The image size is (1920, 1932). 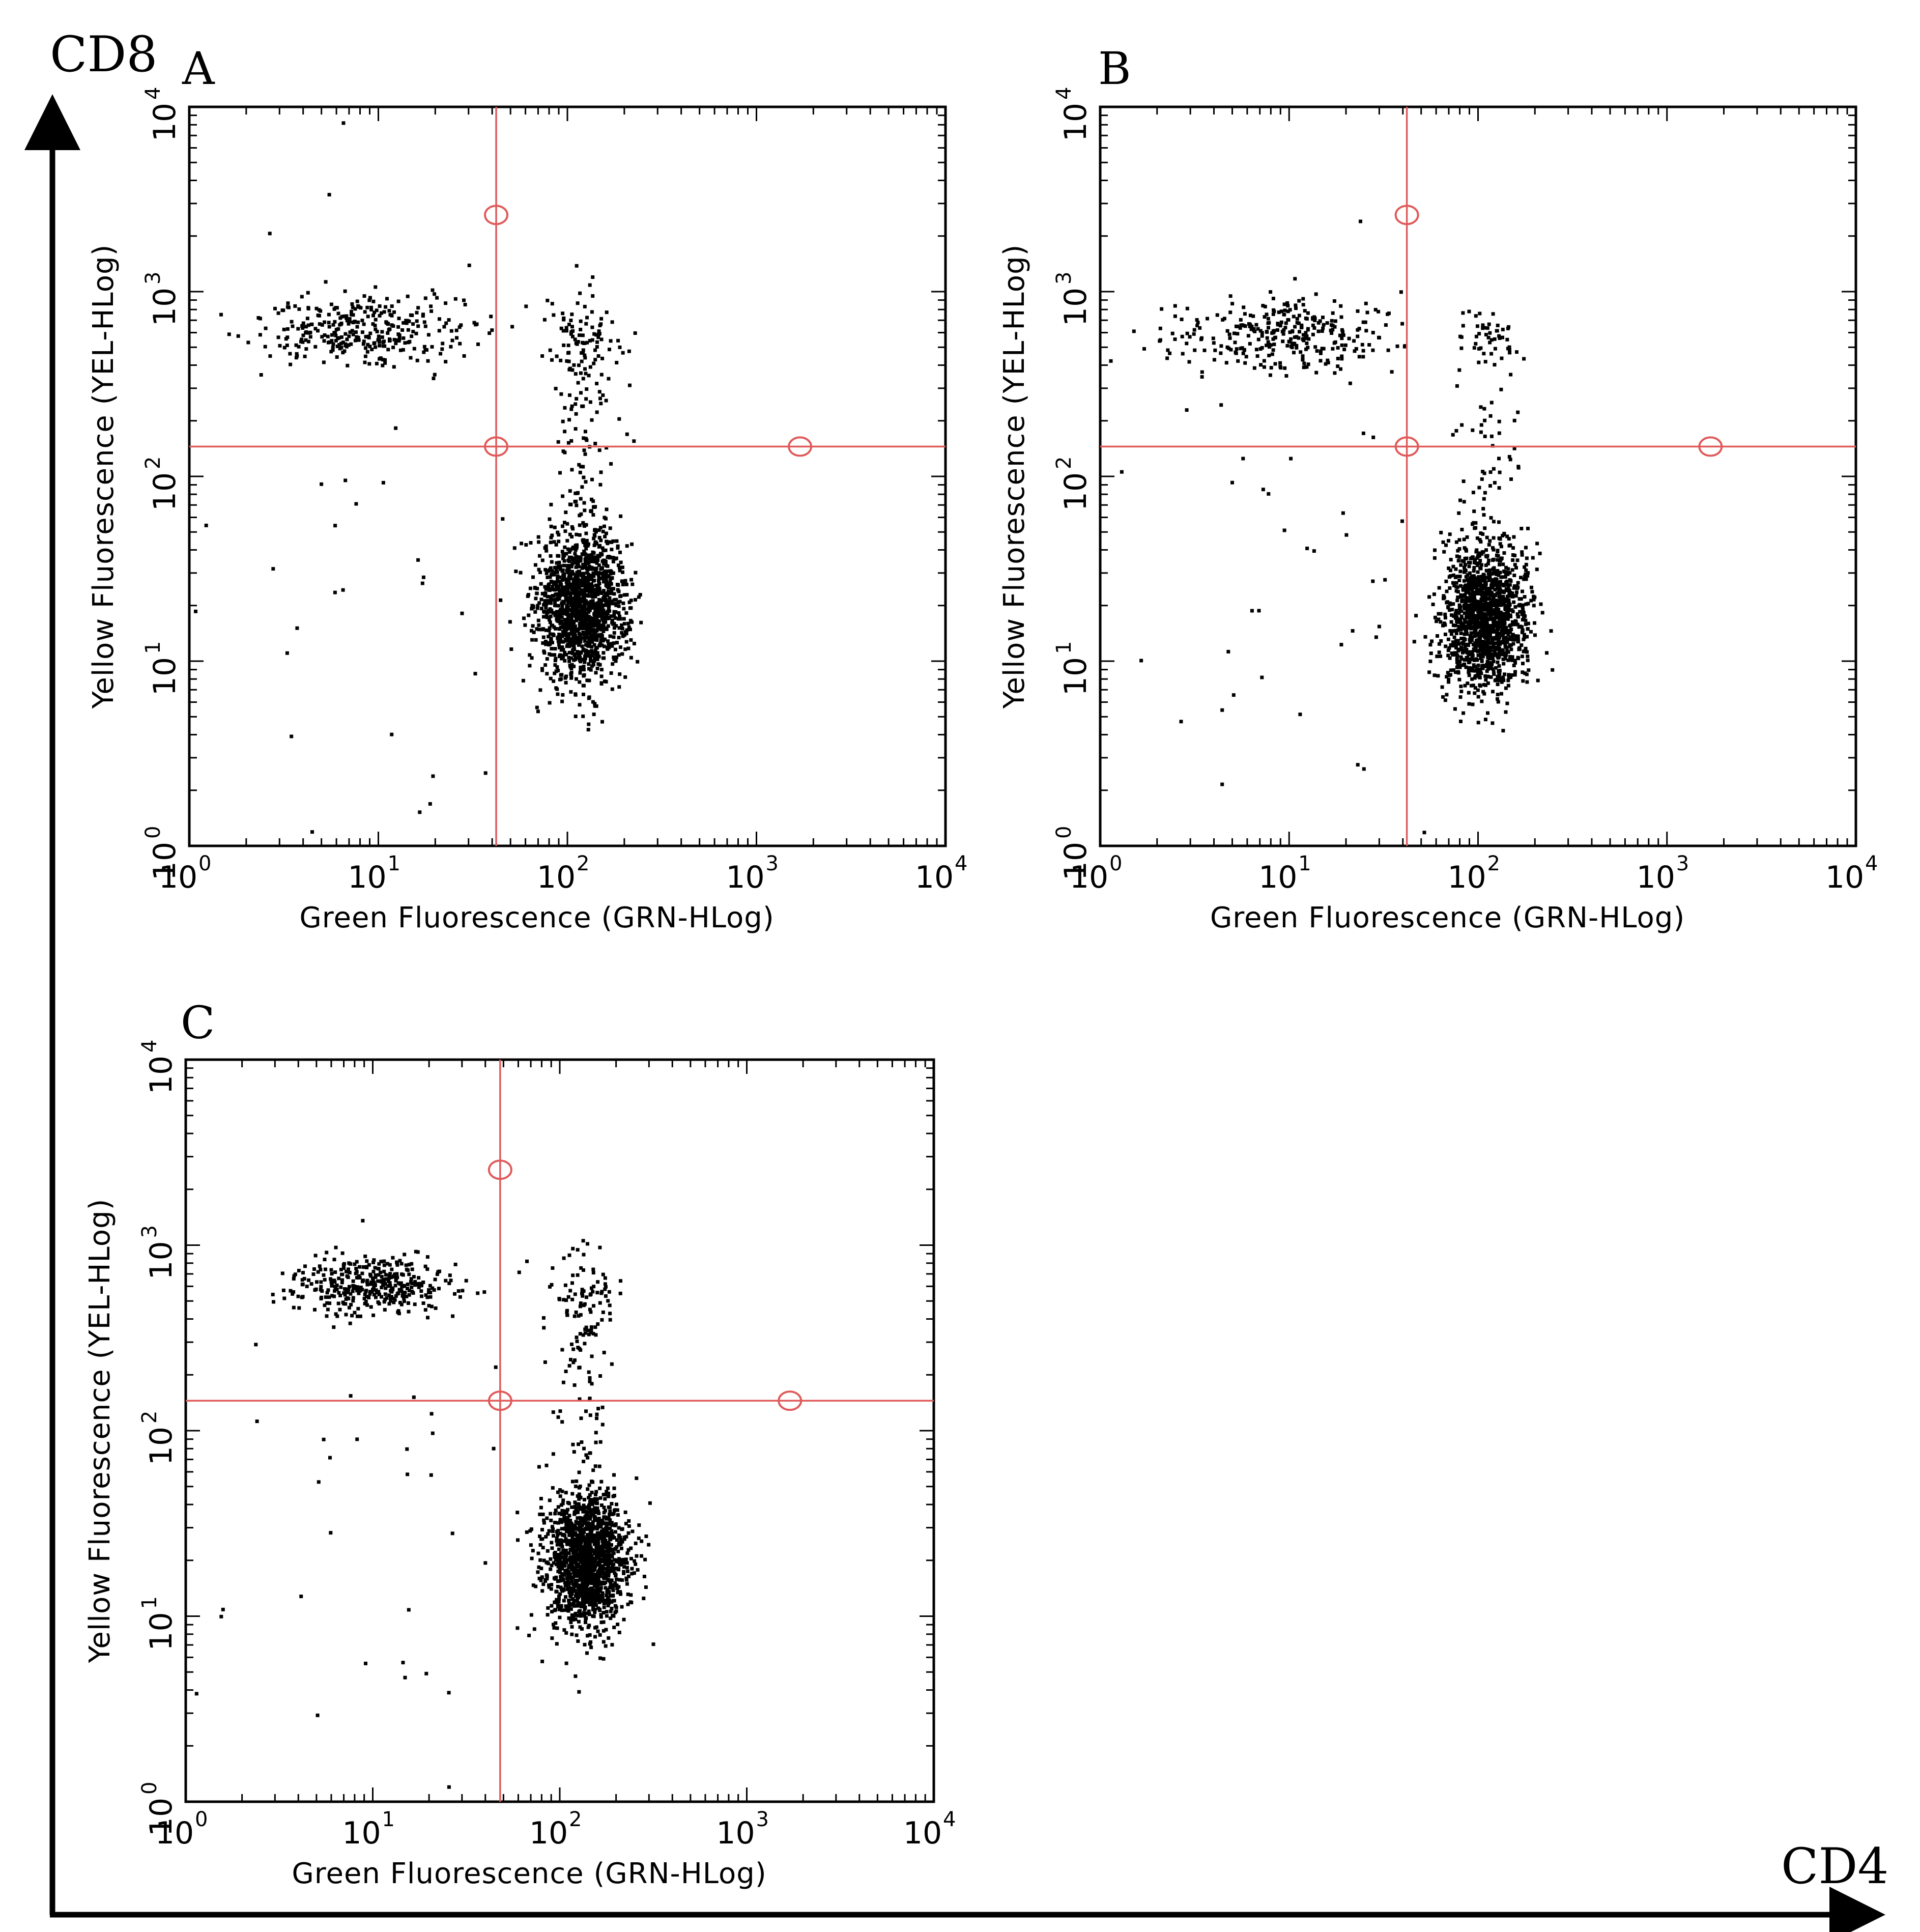 What do you see at coordinates (1076, 122) in the screenshot?
I see `y-tick-label: 10` at bounding box center [1076, 122].